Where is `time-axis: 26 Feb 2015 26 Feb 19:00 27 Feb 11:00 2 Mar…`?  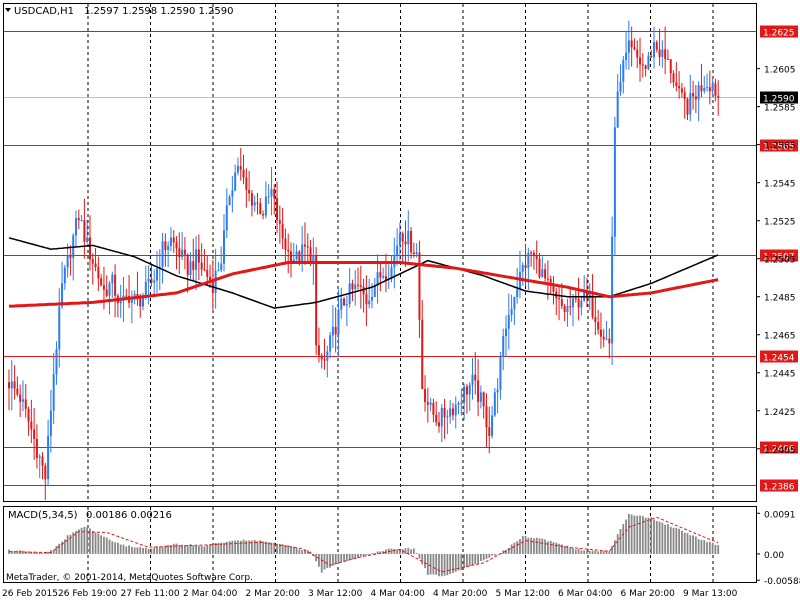
time-axis: 26 Feb 2015 26 Feb 19:00 27 Feb 11:00 2 Mar… is located at coordinates (370, 594).